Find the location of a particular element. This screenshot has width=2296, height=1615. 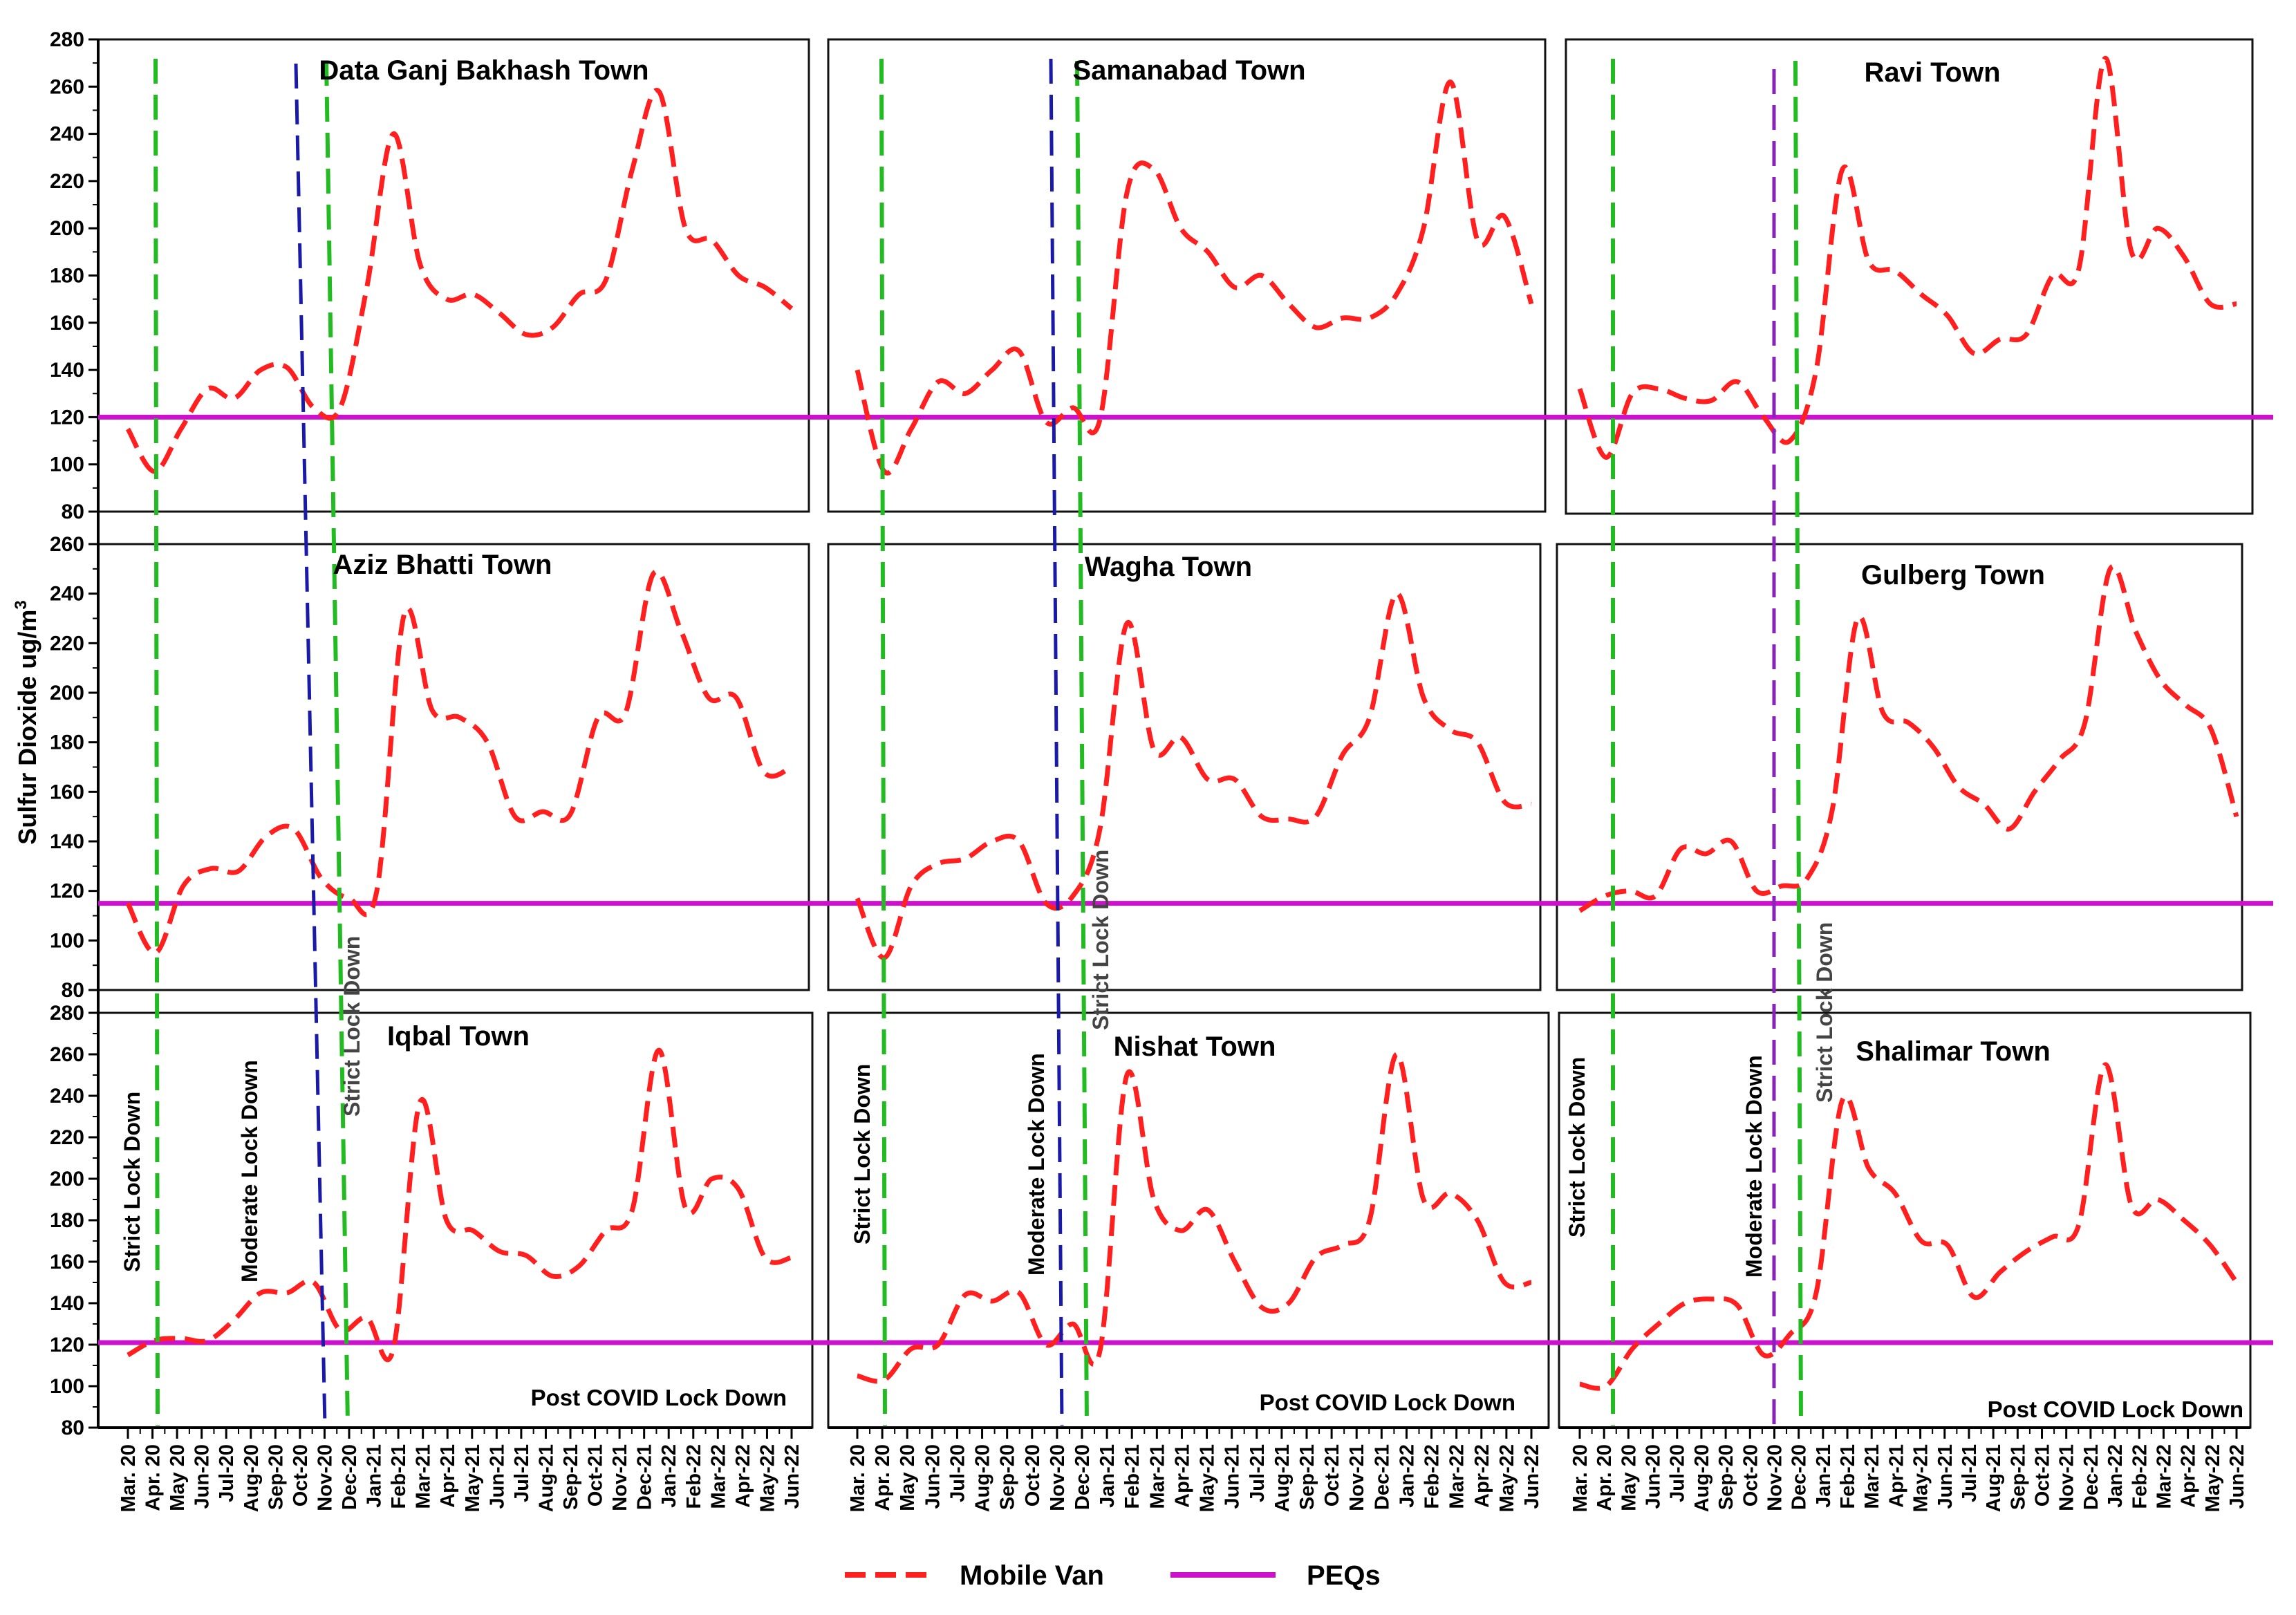

x-tick-label: Apr-21 is located at coordinates (1182, 1476).